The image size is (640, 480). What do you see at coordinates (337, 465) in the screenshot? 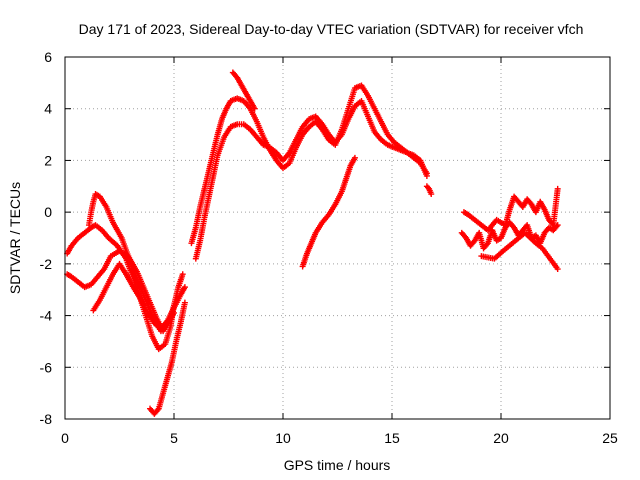
I see `x-axis-label: GPS time / hours` at bounding box center [337, 465].